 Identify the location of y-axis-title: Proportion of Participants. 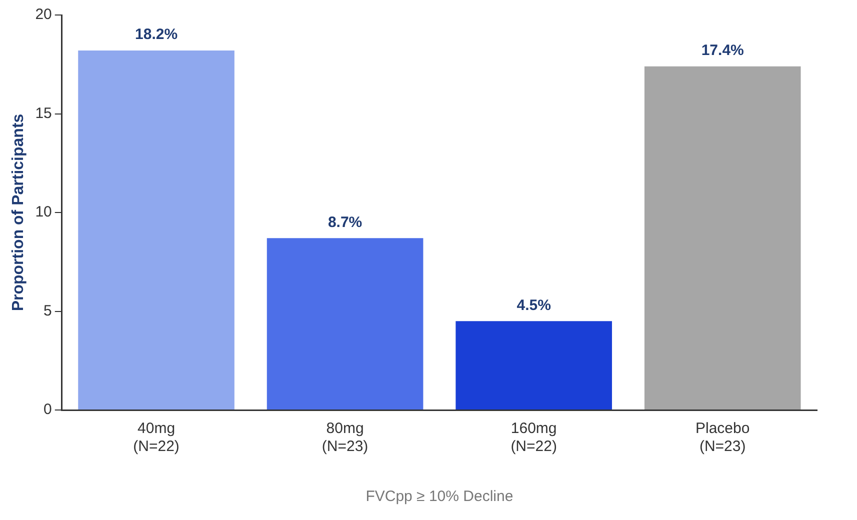
(19, 213).